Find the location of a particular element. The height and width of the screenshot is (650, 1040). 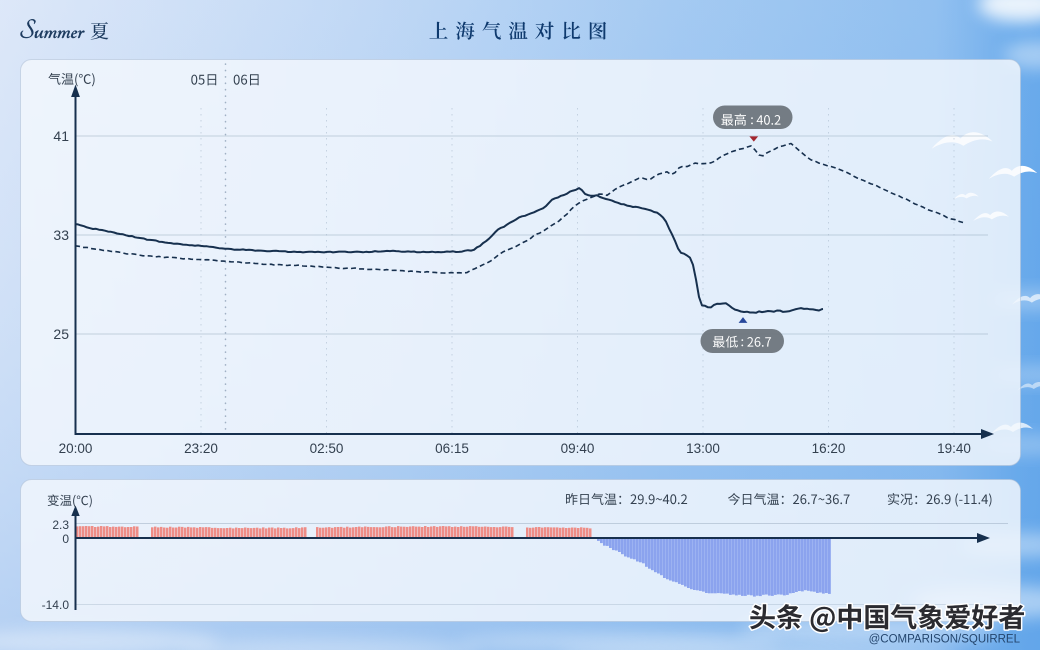

svg-text: 2.3 is located at coordinates (60, 525).